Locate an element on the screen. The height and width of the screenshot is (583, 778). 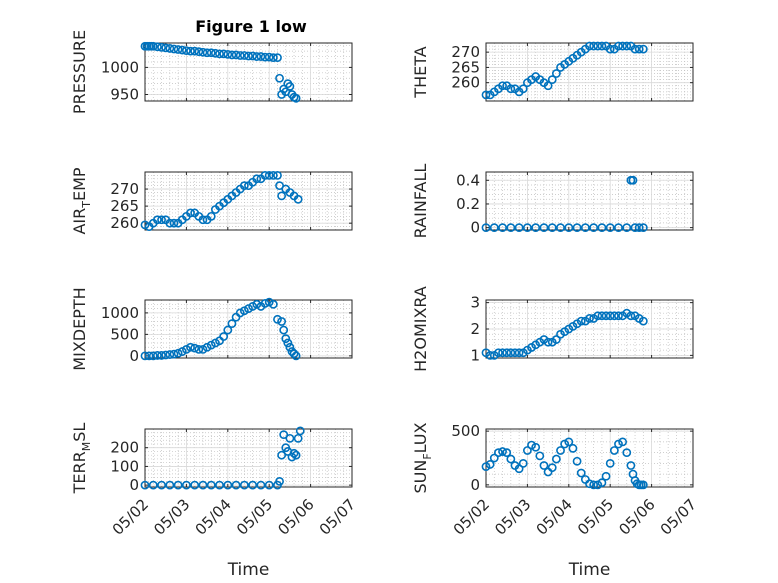
y-tick-label: 3 is located at coordinates (475, 303).